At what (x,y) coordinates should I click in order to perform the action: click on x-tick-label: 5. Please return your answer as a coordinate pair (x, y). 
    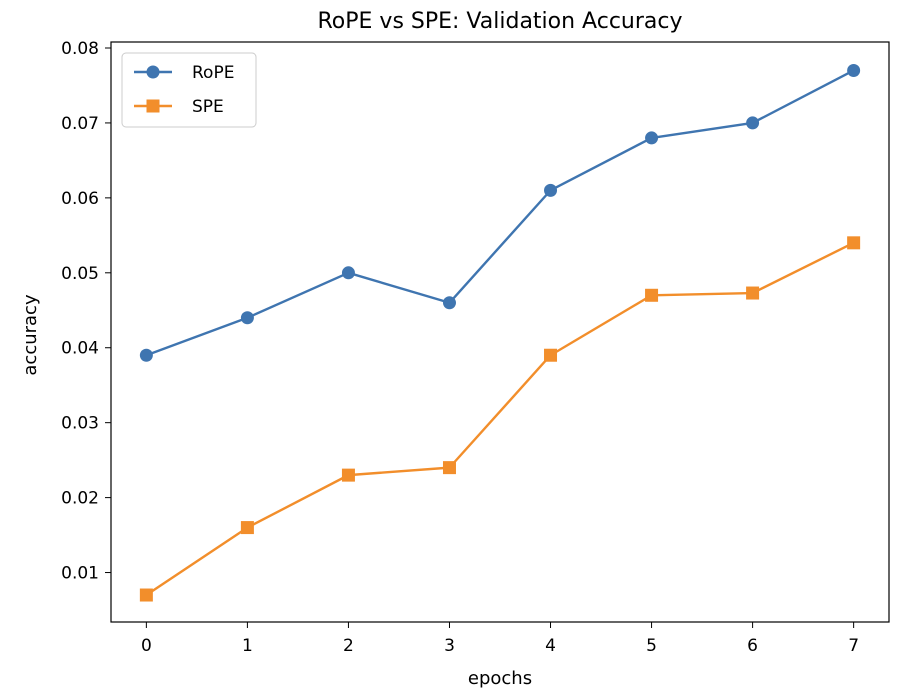
    Looking at the image, I should click on (651, 646).